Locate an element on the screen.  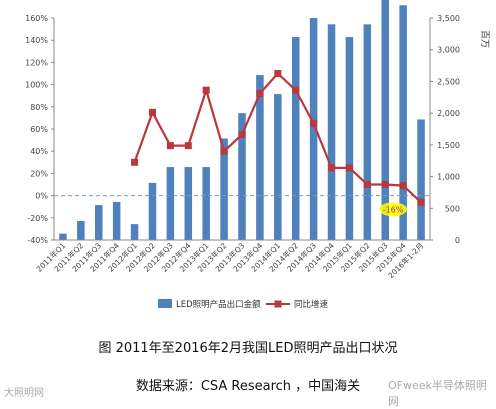
right-axis-title: 百万 is located at coordinates (484, 39).